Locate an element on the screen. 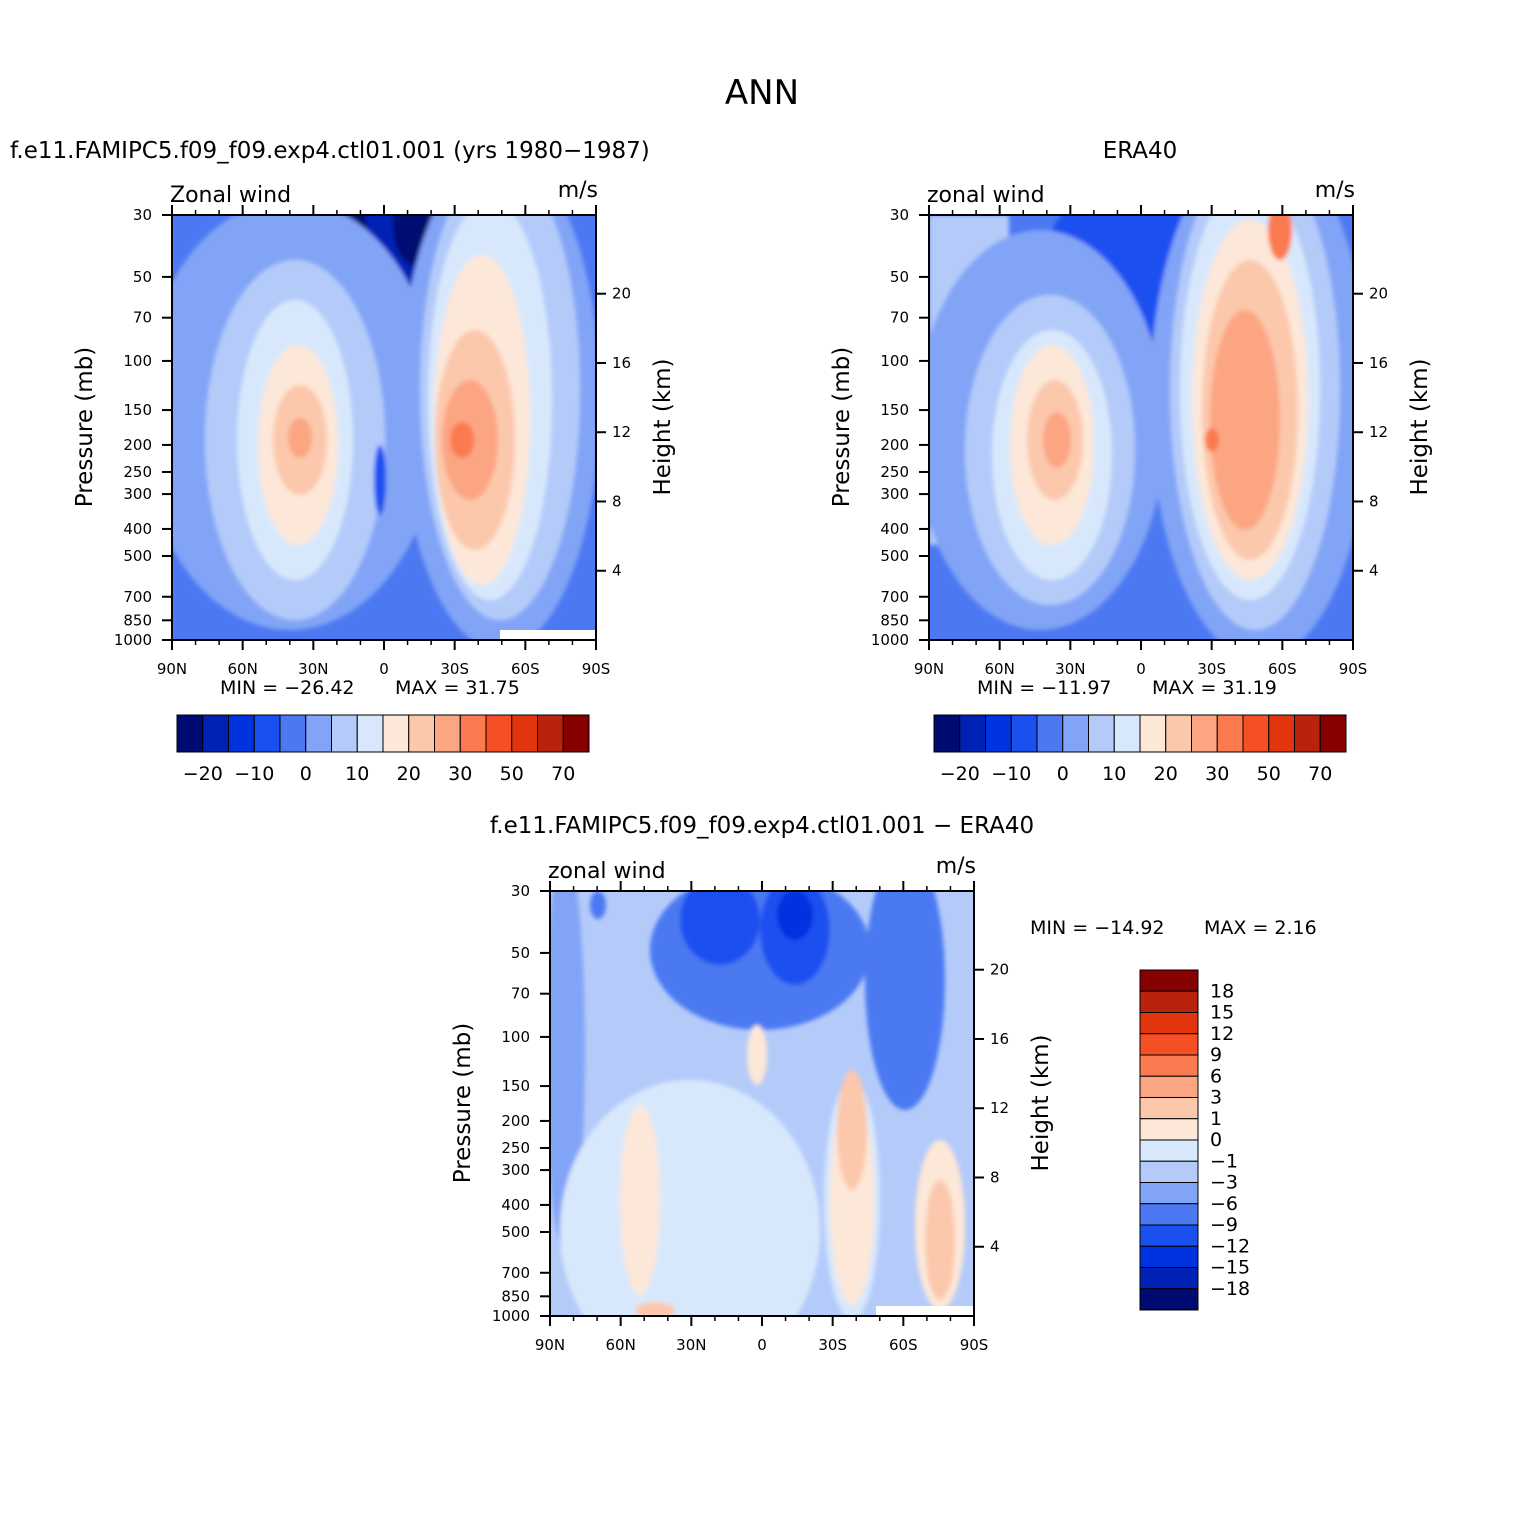 The height and width of the screenshot is (1524, 1524). diff-colorbar-label: 15 is located at coordinates (1222, 1013).